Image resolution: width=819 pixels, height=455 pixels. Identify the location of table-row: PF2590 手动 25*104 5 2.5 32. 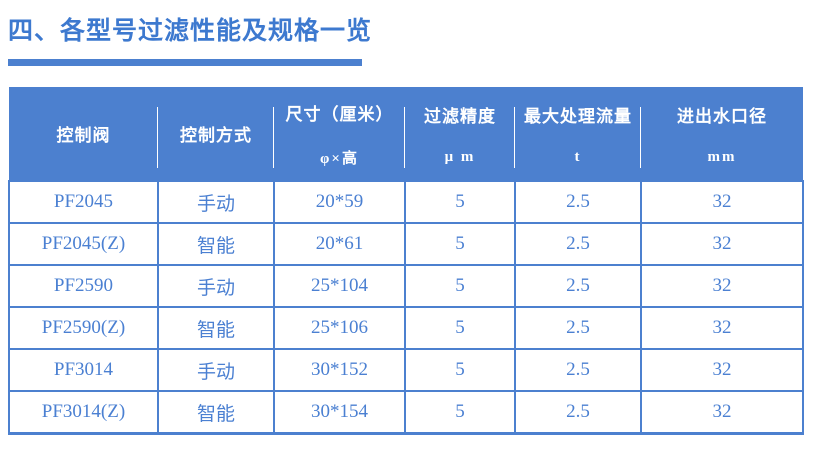
(406, 286).